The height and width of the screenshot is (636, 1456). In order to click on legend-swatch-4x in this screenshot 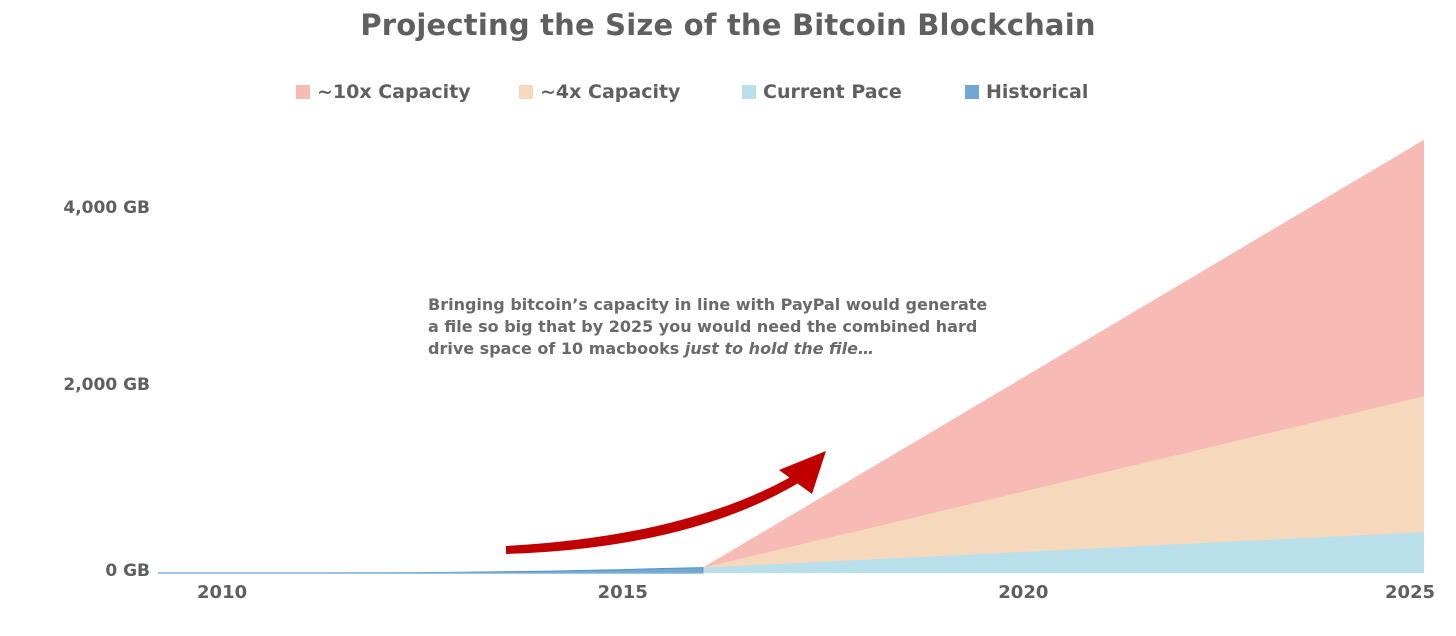, I will do `click(526, 92)`.